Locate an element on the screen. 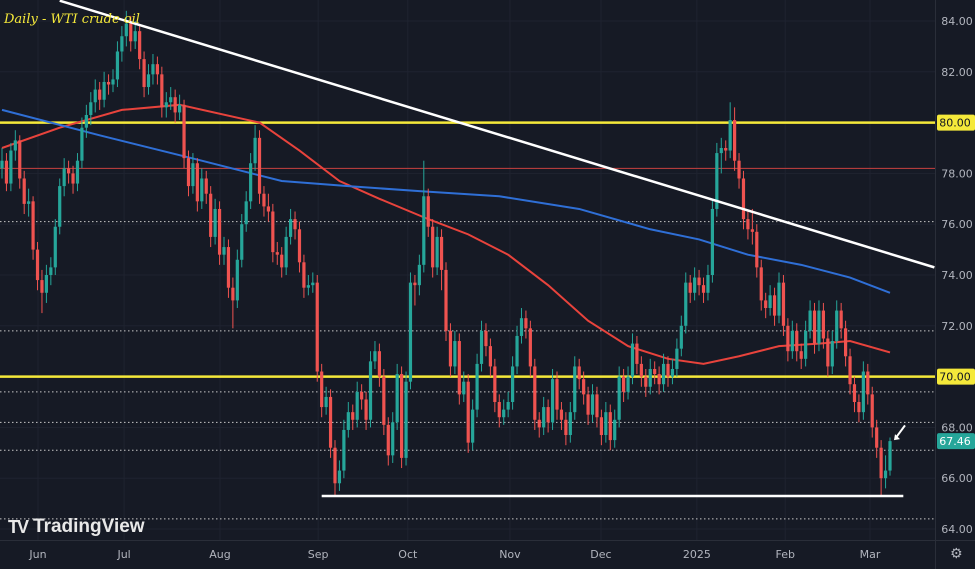  time-tick-label: 2025 is located at coordinates (697, 554).